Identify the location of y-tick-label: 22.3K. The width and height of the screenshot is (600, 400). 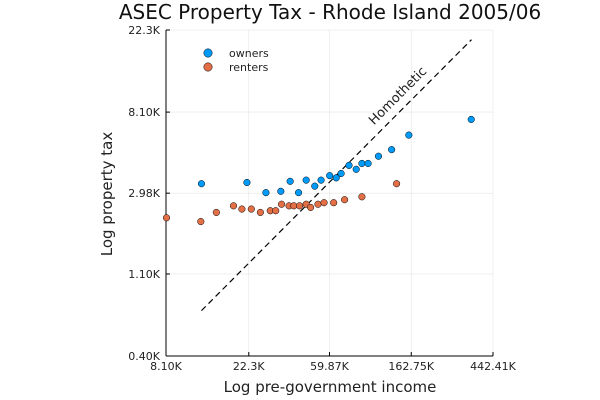
(144, 30).